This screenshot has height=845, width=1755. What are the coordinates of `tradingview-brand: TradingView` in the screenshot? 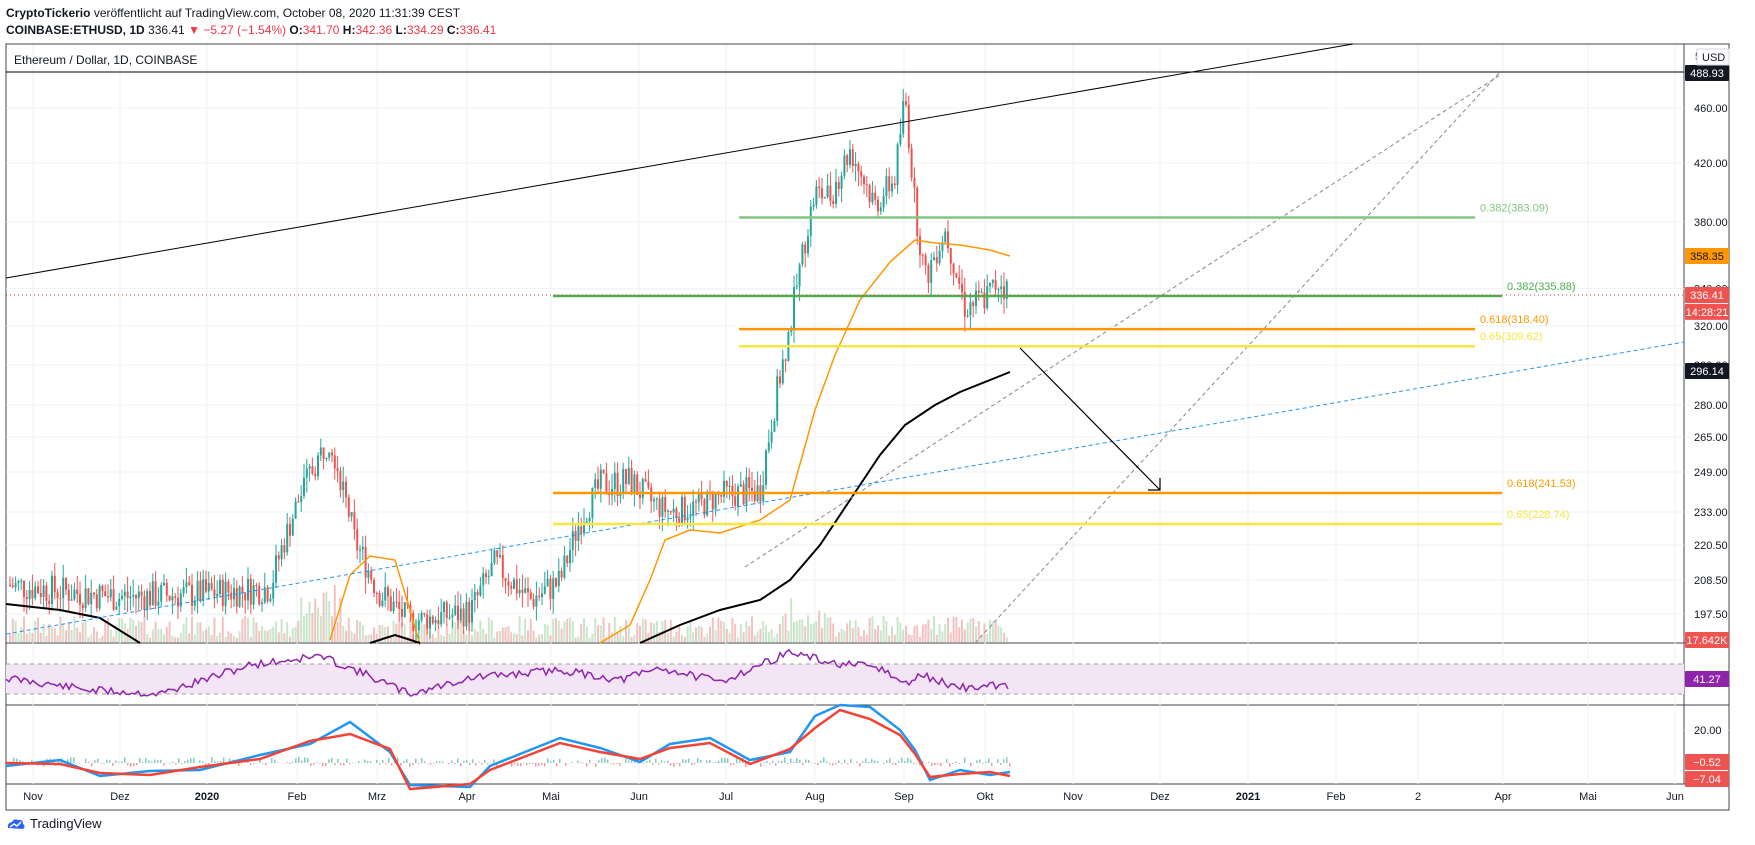 It's located at (66, 823).